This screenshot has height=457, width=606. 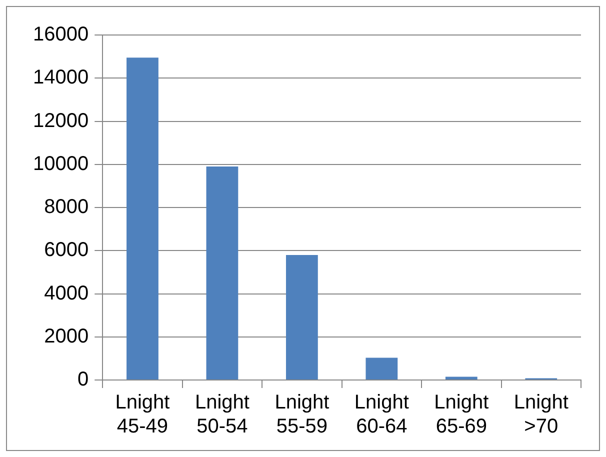 I want to click on y-tick-label: 14000, so click(x=60, y=77).